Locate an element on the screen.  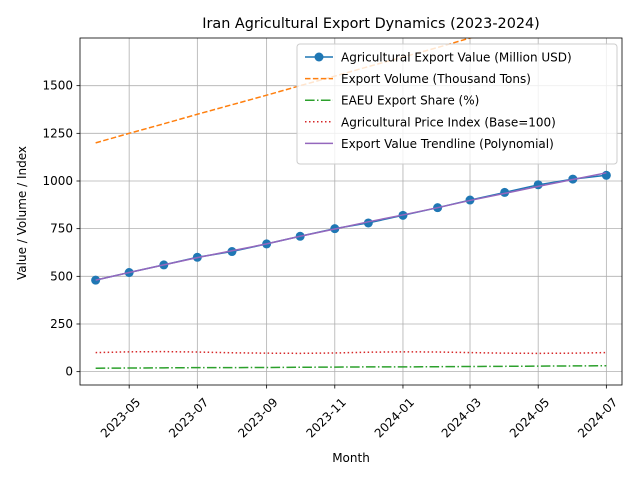
legend-label: EAEU Export Share (%) is located at coordinates (410, 101).